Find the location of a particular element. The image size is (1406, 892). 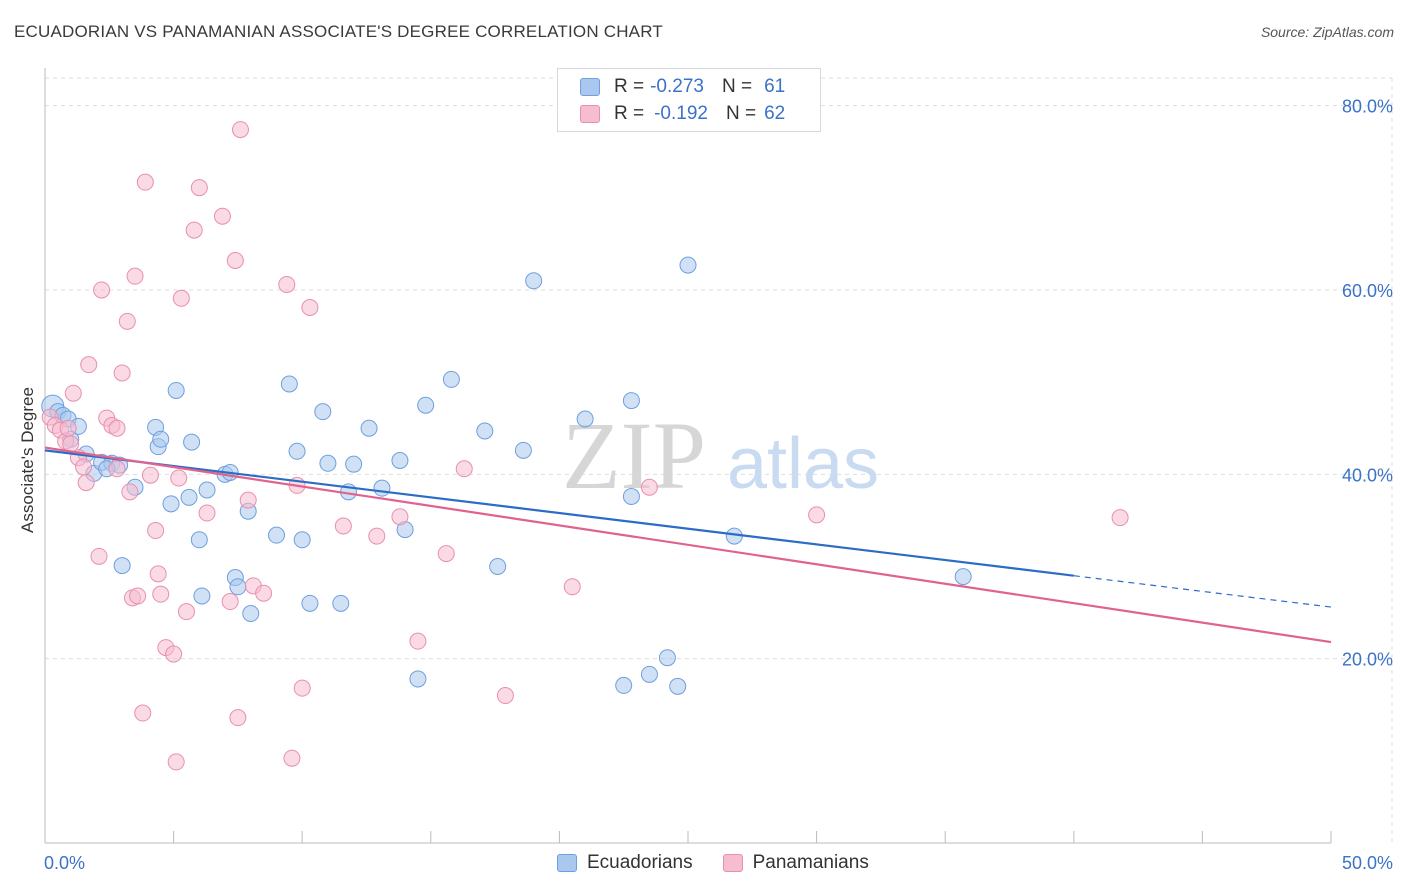

legend-item-ecuadorians: Ecuadorians is located at coordinates (625, 863).